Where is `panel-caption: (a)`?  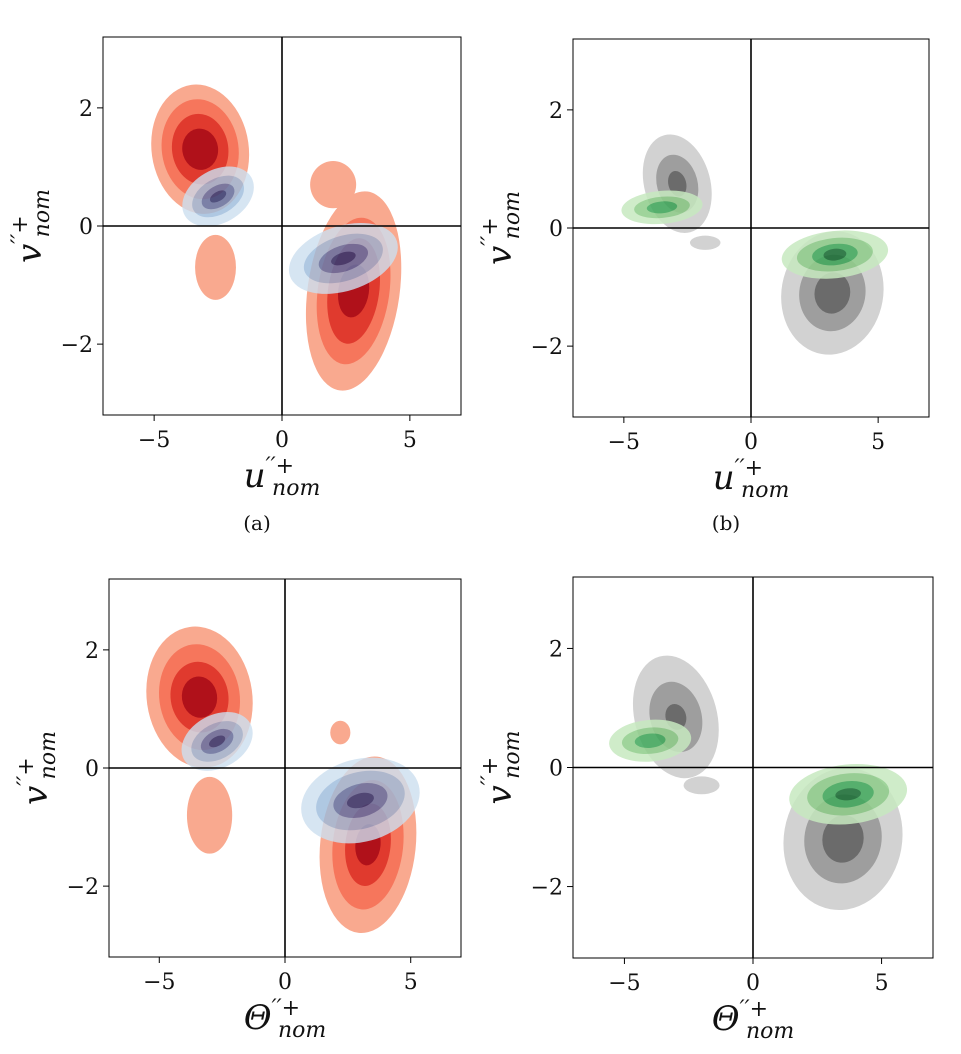 panel-caption: (a) is located at coordinates (257, 523).